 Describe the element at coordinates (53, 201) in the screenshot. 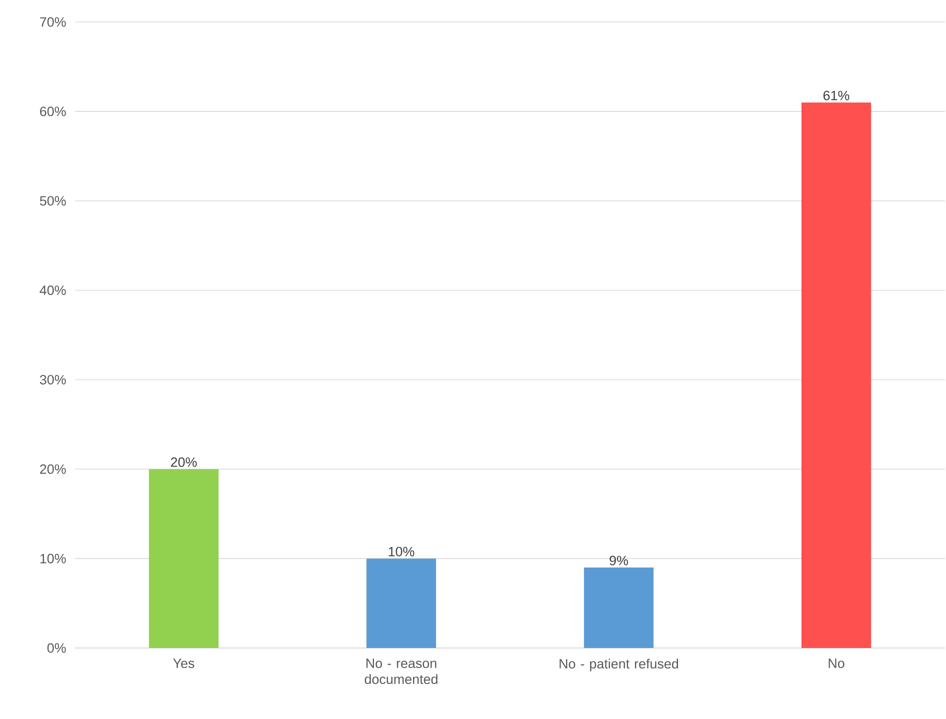

I see `y-tick-label: 50%` at that location.